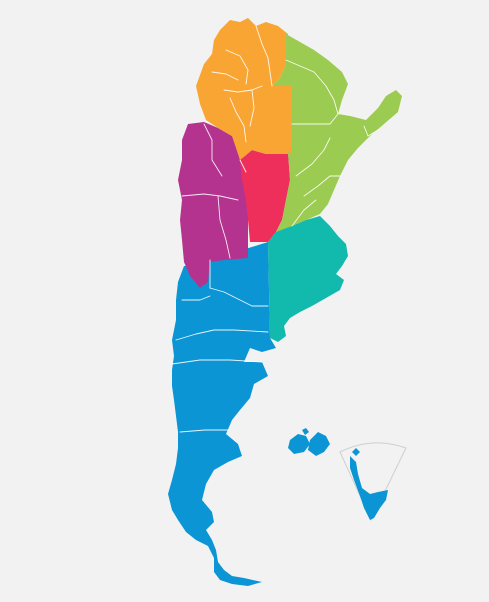  Describe the element at coordinates (308, 279) in the screenshot. I see `region-pampeana` at that location.